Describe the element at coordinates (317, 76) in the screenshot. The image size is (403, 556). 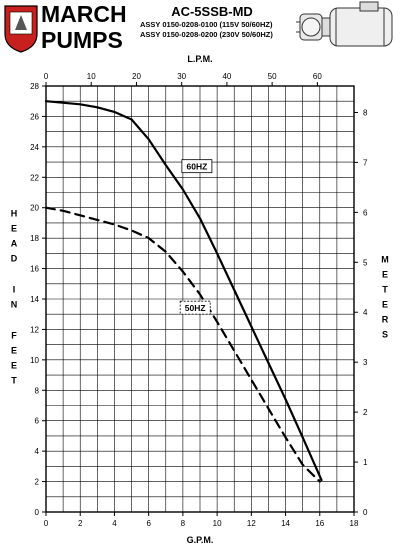
I see `x2-tick-label: 60` at that location.